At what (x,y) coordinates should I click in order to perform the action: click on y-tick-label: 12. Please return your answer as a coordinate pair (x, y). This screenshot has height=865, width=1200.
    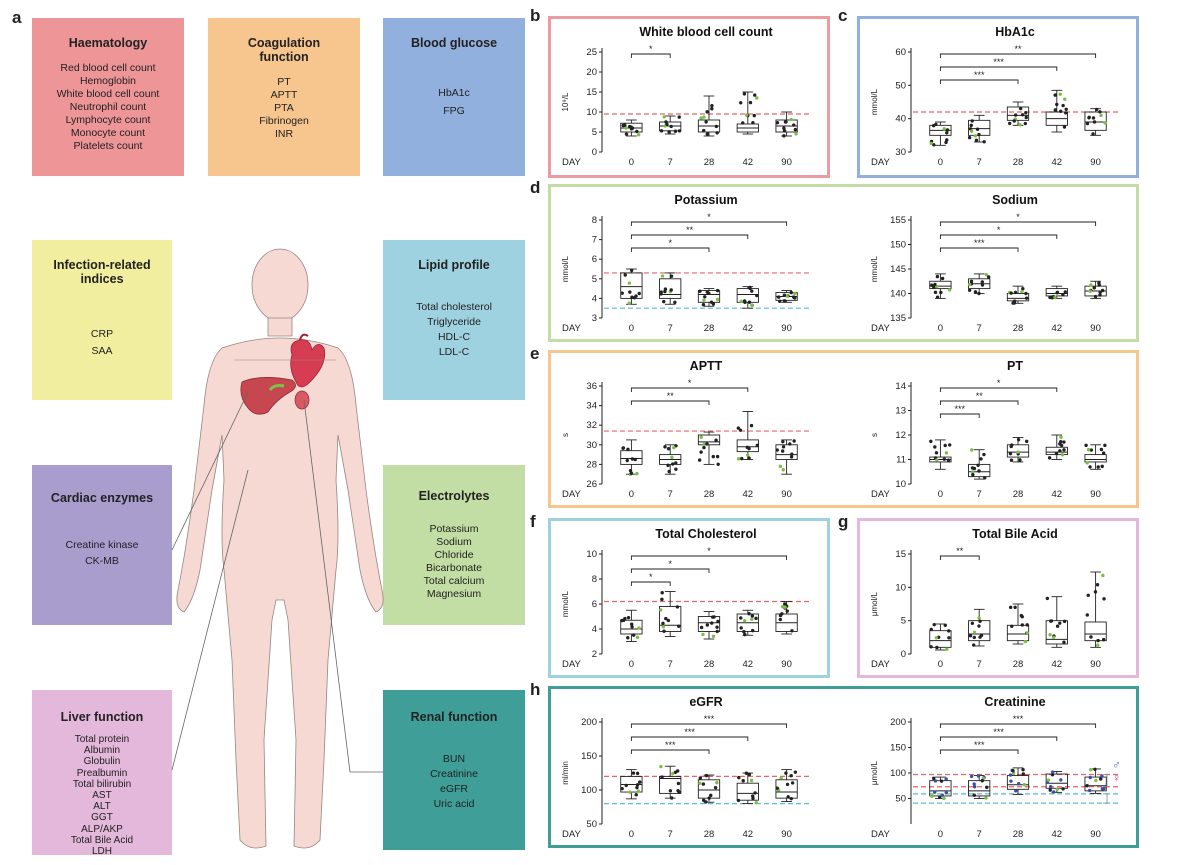
    Looking at the image, I should click on (900, 435).